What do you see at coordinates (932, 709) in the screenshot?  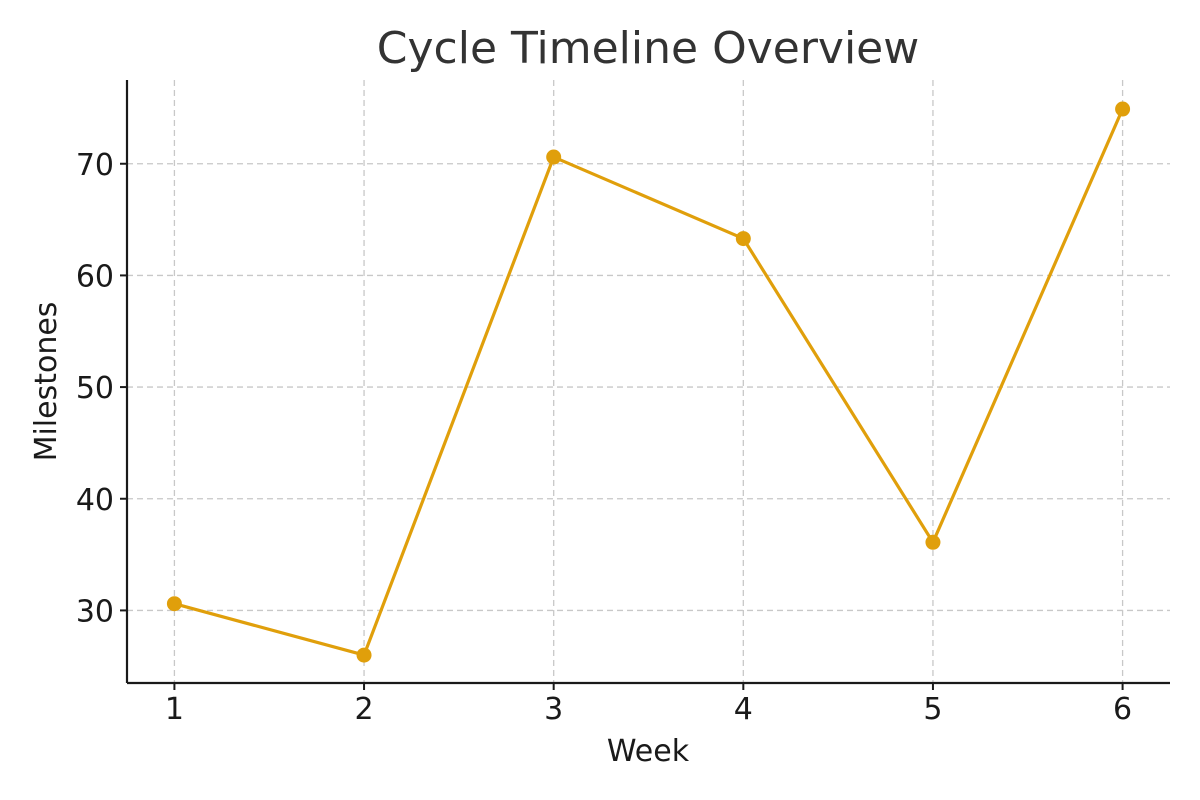 I see `x-tick-label: 5` at bounding box center [932, 709].